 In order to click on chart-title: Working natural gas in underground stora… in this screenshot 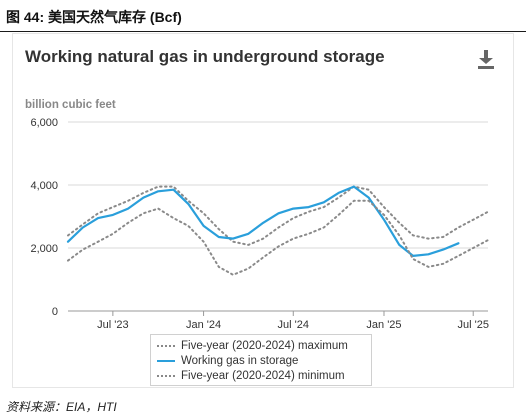, I will do `click(205, 56)`.